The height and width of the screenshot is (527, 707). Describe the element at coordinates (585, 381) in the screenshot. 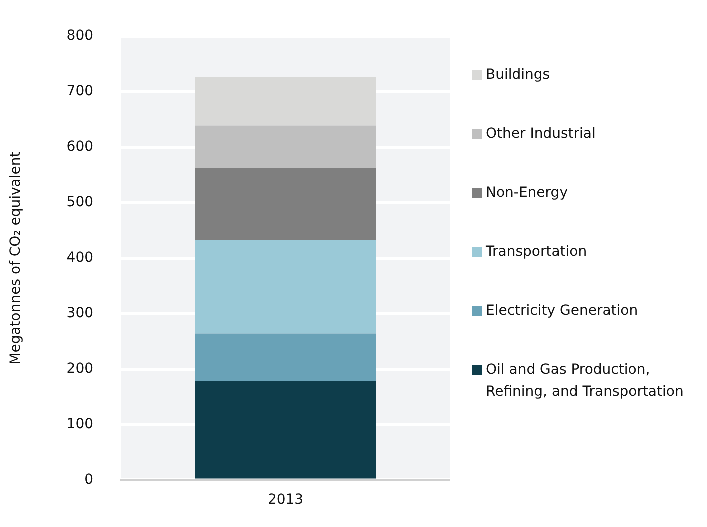

I see `legend-label: Oil and Gas Production, Refining, and Transportation` at that location.